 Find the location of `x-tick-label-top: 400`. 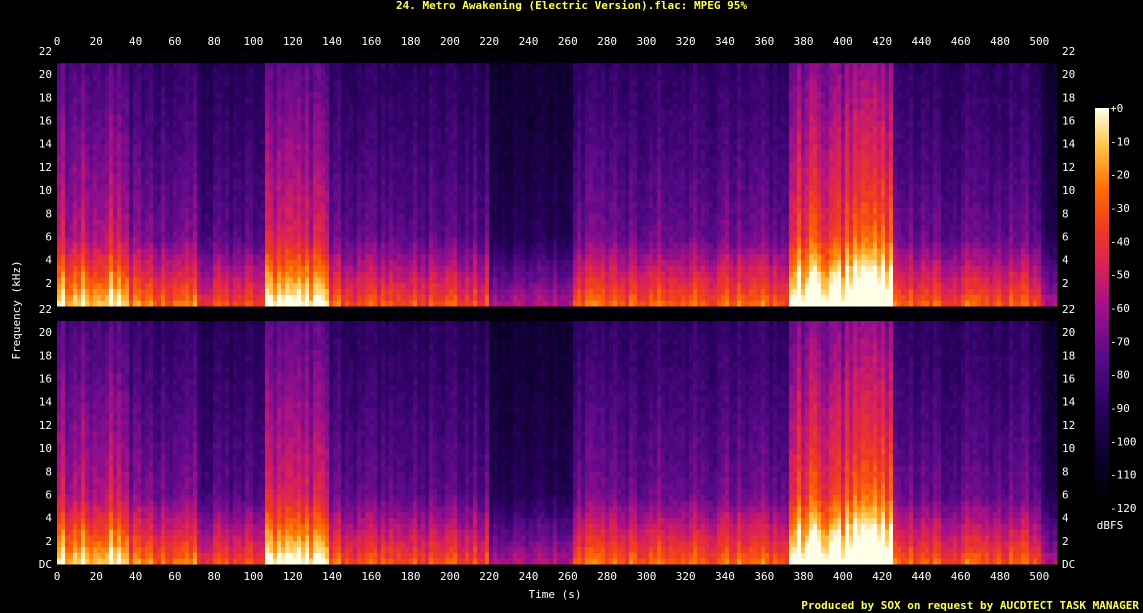

x-tick-label-top: 400 is located at coordinates (843, 41).